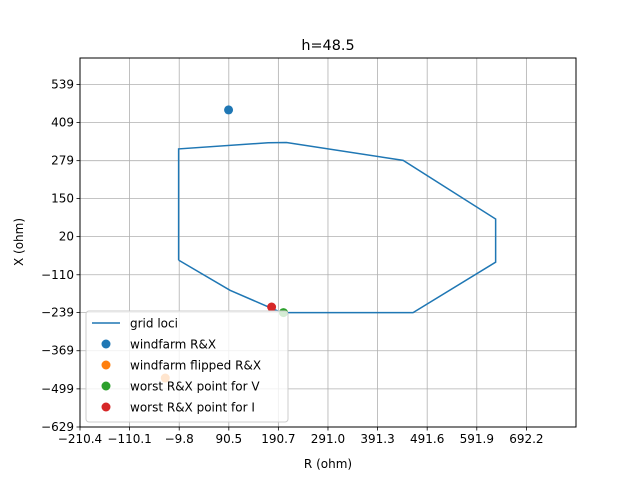 The height and width of the screenshot is (480, 640). What do you see at coordinates (57, 313) in the screenshot?
I see `y-tick-label: −239` at bounding box center [57, 313].